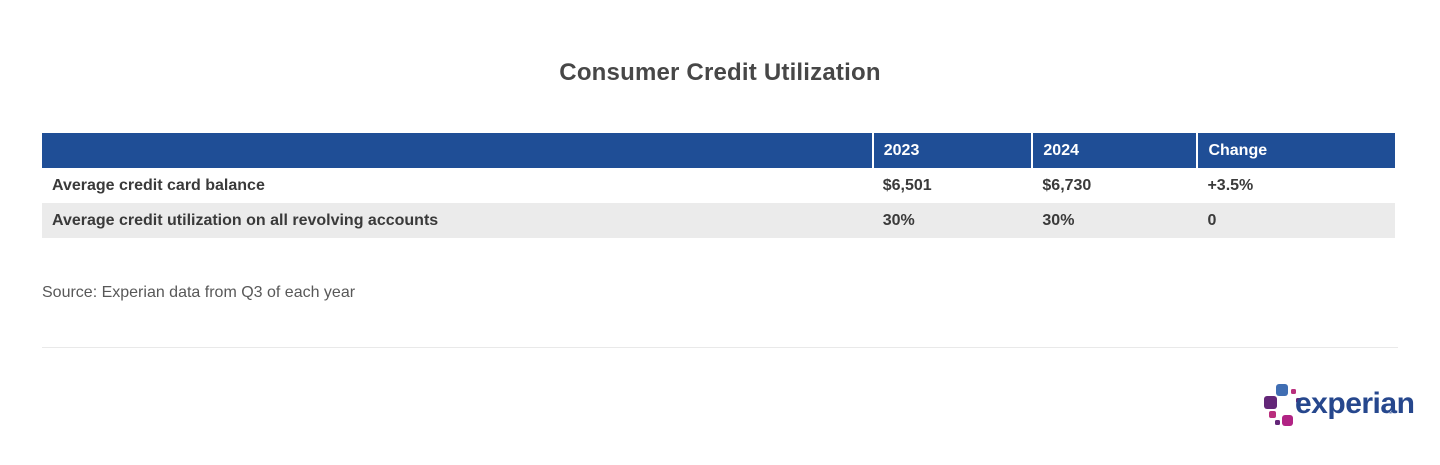 This screenshot has height=465, width=1440. What do you see at coordinates (952, 185) in the screenshot?
I see `value-2023: $6,501` at bounding box center [952, 185].